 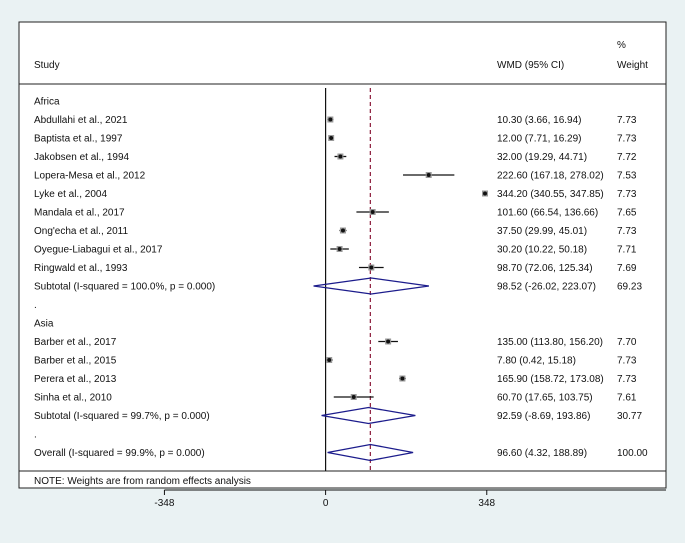 What do you see at coordinates (539, 120) in the screenshot?
I see `study-ci: 10.30 (3.66, 16.94)` at bounding box center [539, 120].